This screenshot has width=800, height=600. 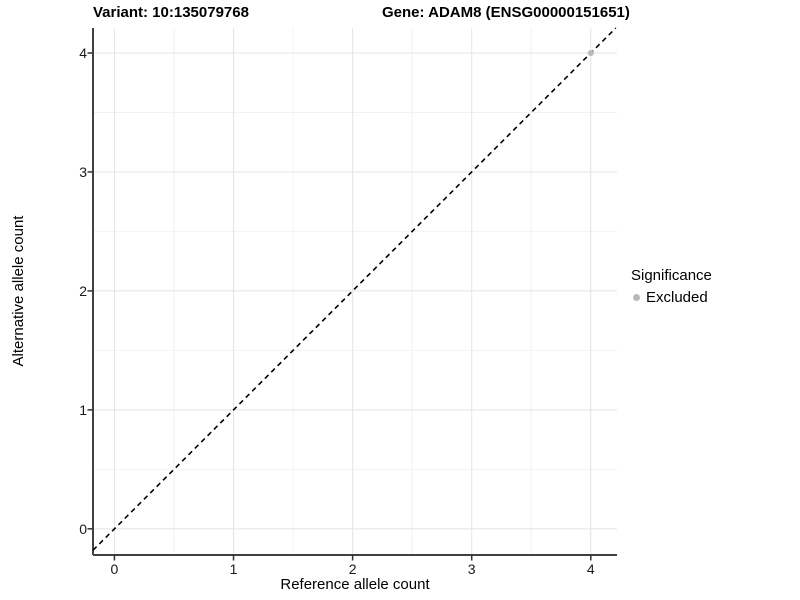 What do you see at coordinates (83, 290) in the screenshot?
I see `y-tick-label: 2` at bounding box center [83, 290].